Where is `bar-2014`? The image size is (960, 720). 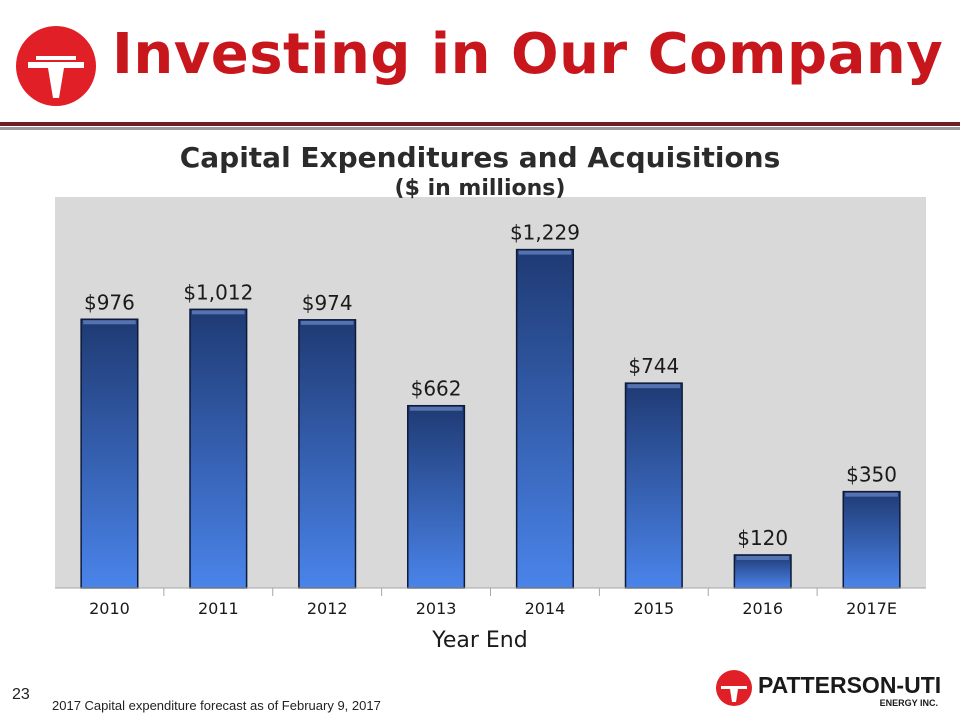
bar-2014 is located at coordinates (544, 418).